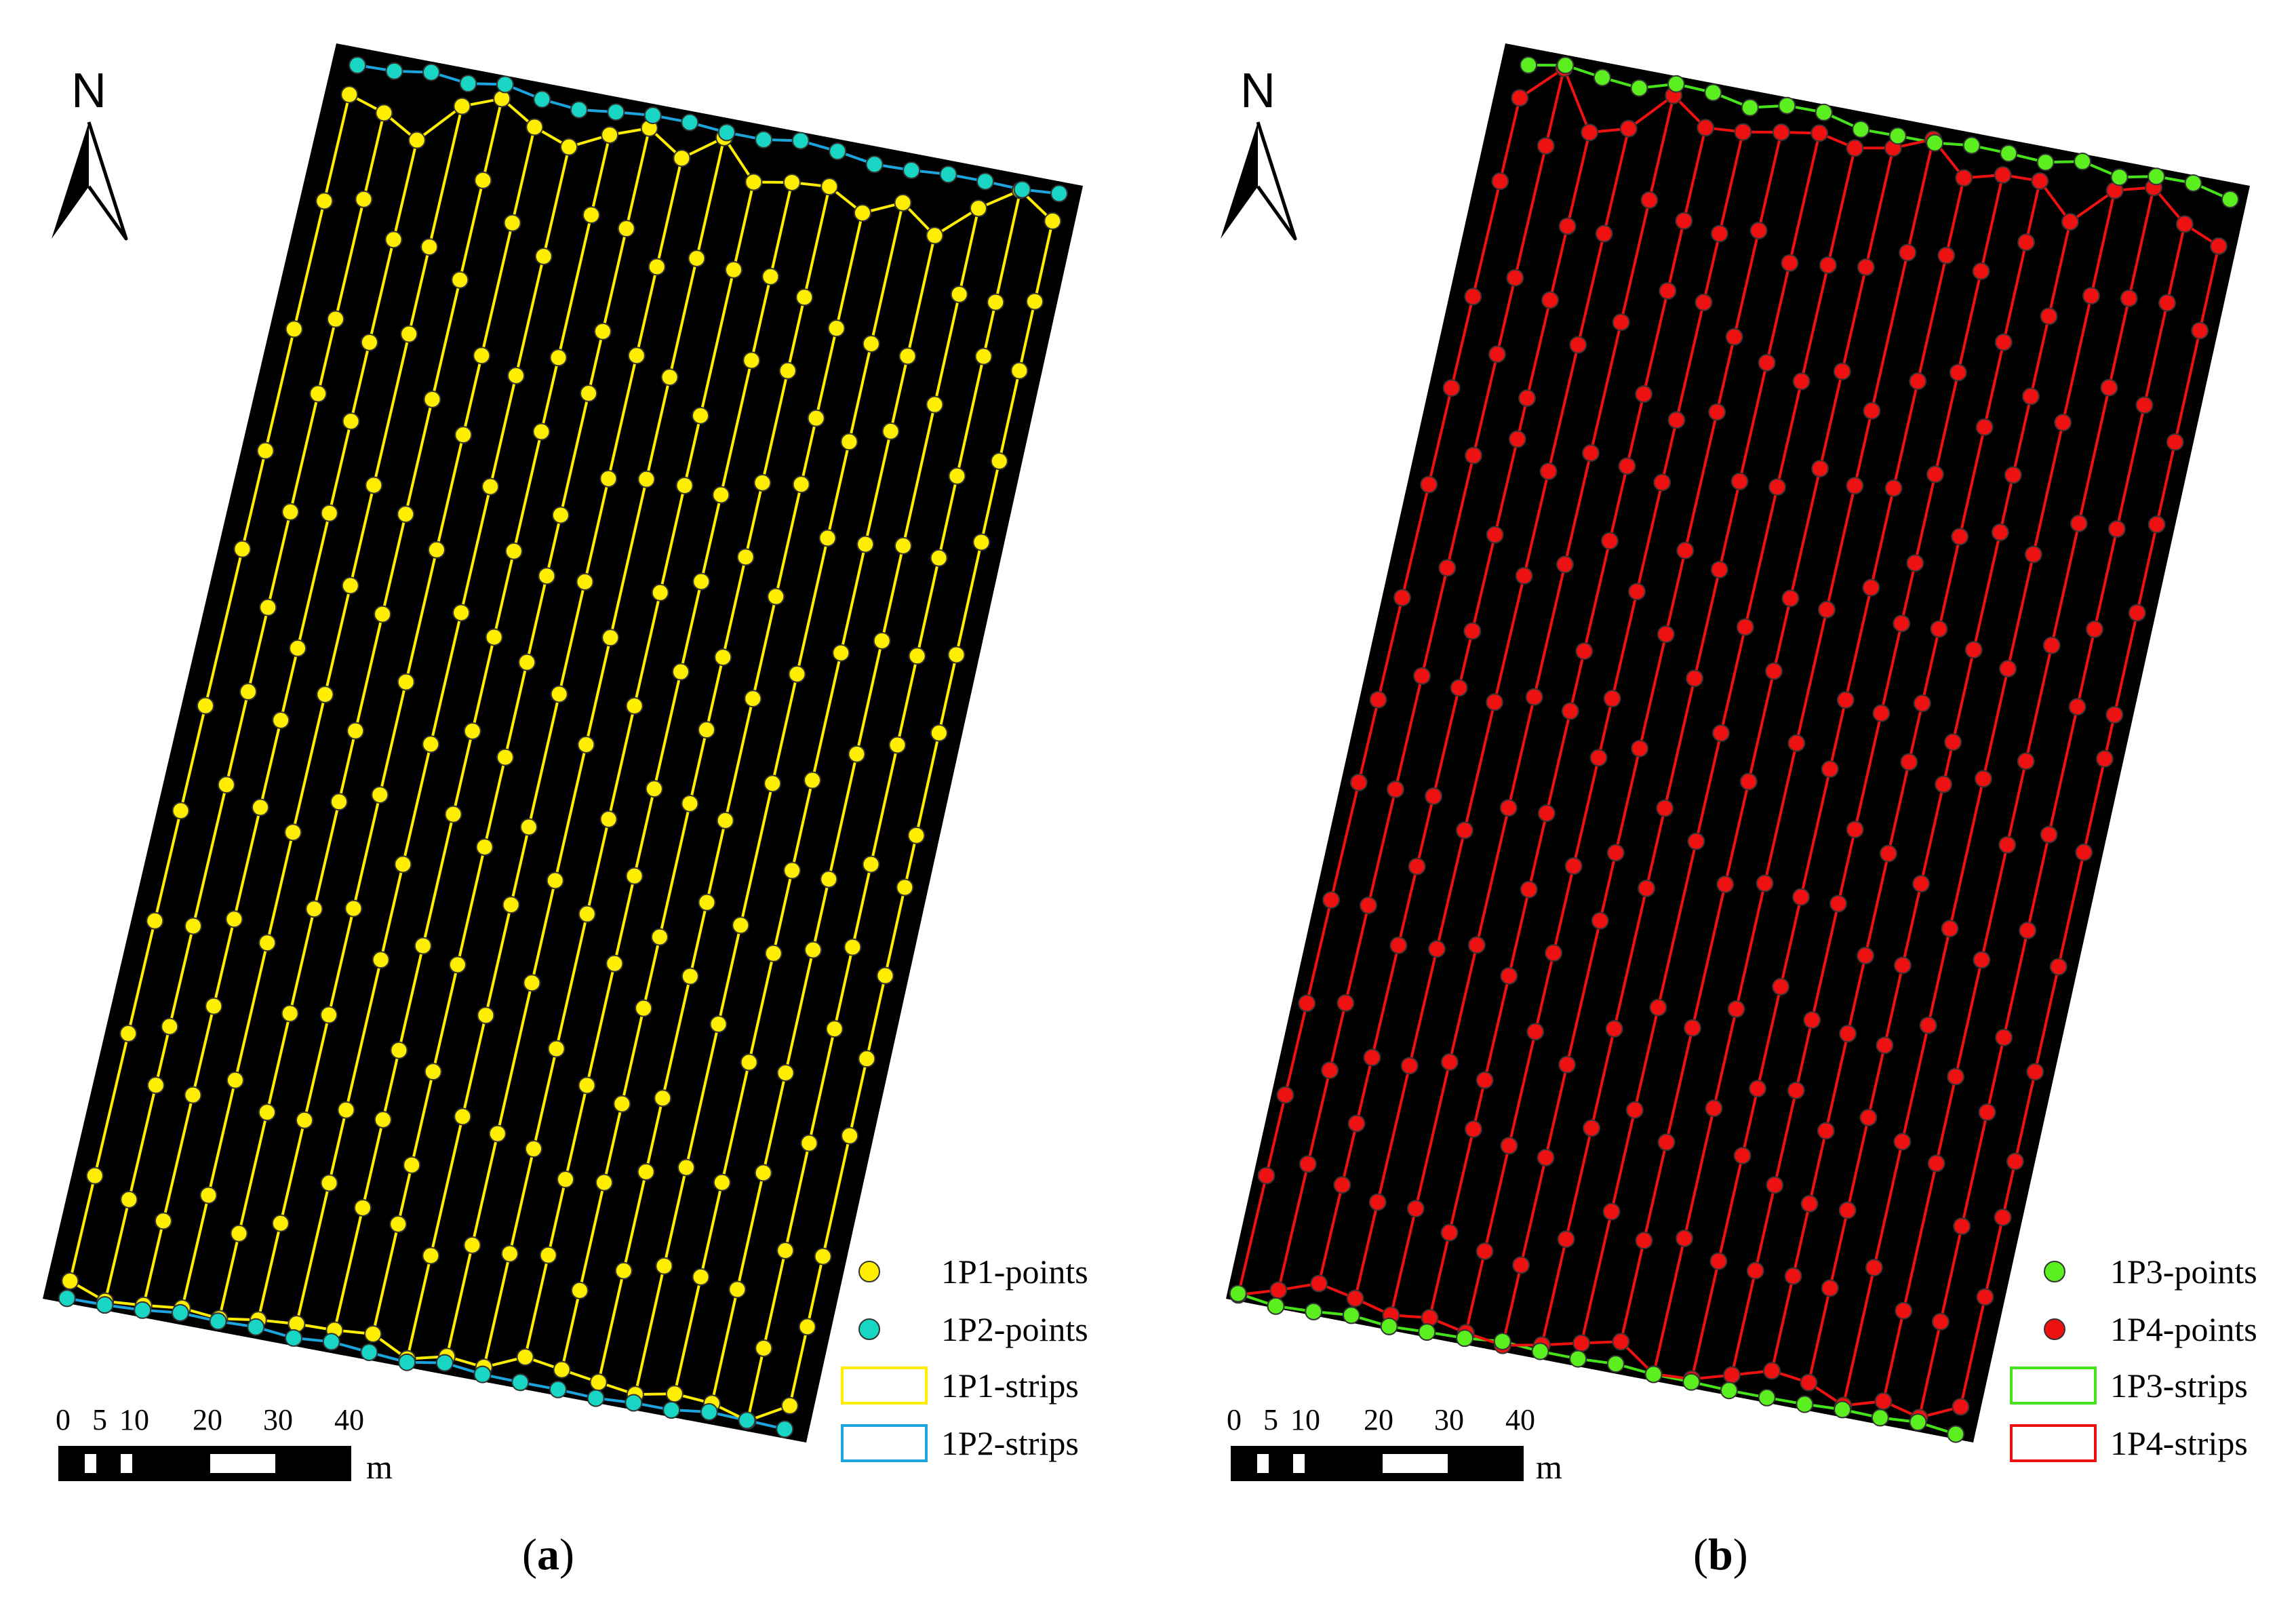 The image size is (2296, 1610). What do you see at coordinates (1449, 1419) in the screenshot?
I see `scale-tick-label: 30` at bounding box center [1449, 1419].